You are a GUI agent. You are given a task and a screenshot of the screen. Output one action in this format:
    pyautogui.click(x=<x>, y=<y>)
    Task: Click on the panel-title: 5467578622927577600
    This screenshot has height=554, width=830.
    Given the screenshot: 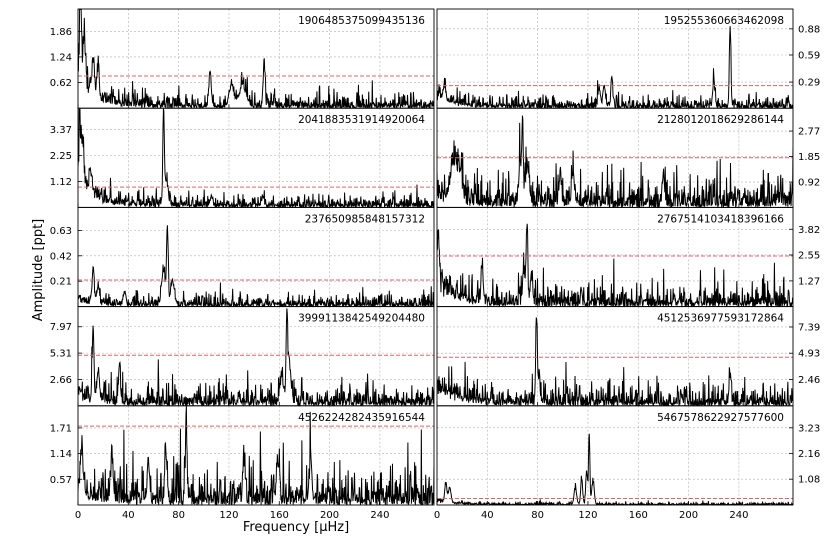 What is the action you would take?
    pyautogui.click(x=720, y=418)
    